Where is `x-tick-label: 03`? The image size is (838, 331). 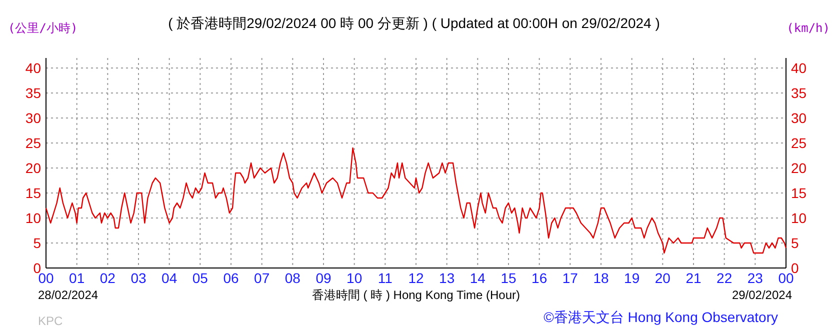 x-tick-label: 03 is located at coordinates (138, 278).